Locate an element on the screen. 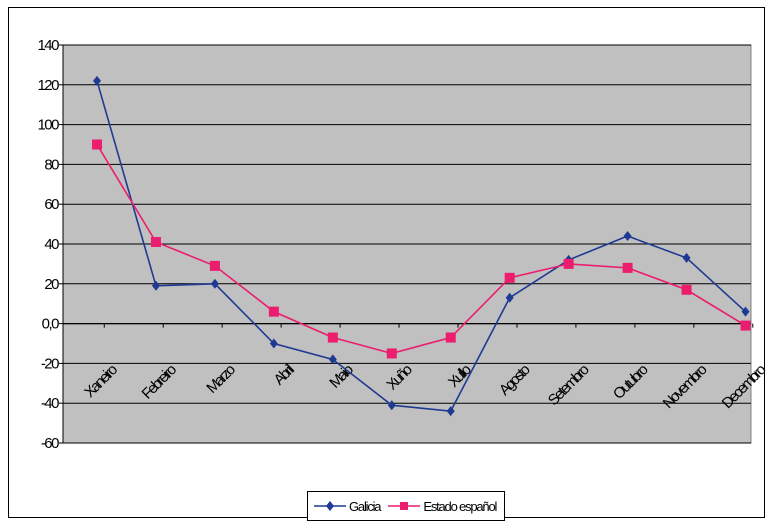  y-tick-label: 80 is located at coordinates (51, 164).